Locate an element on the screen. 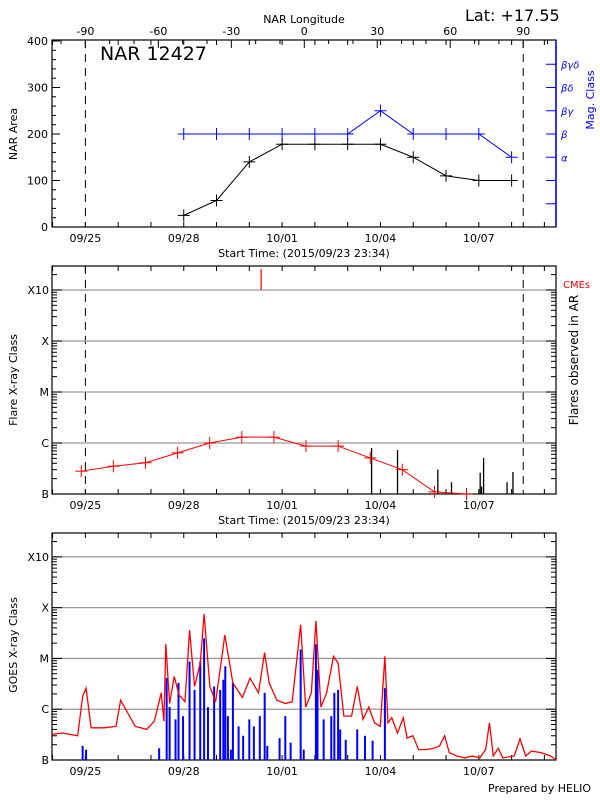 The width and height of the screenshot is (600, 800). longitude-tick-label: 30 is located at coordinates (377, 31).